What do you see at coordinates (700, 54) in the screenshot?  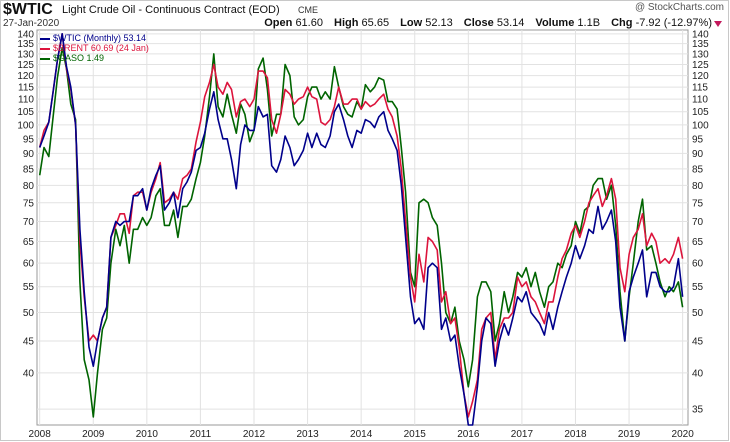 I see `y-tick-label-right: 130` at bounding box center [700, 54].